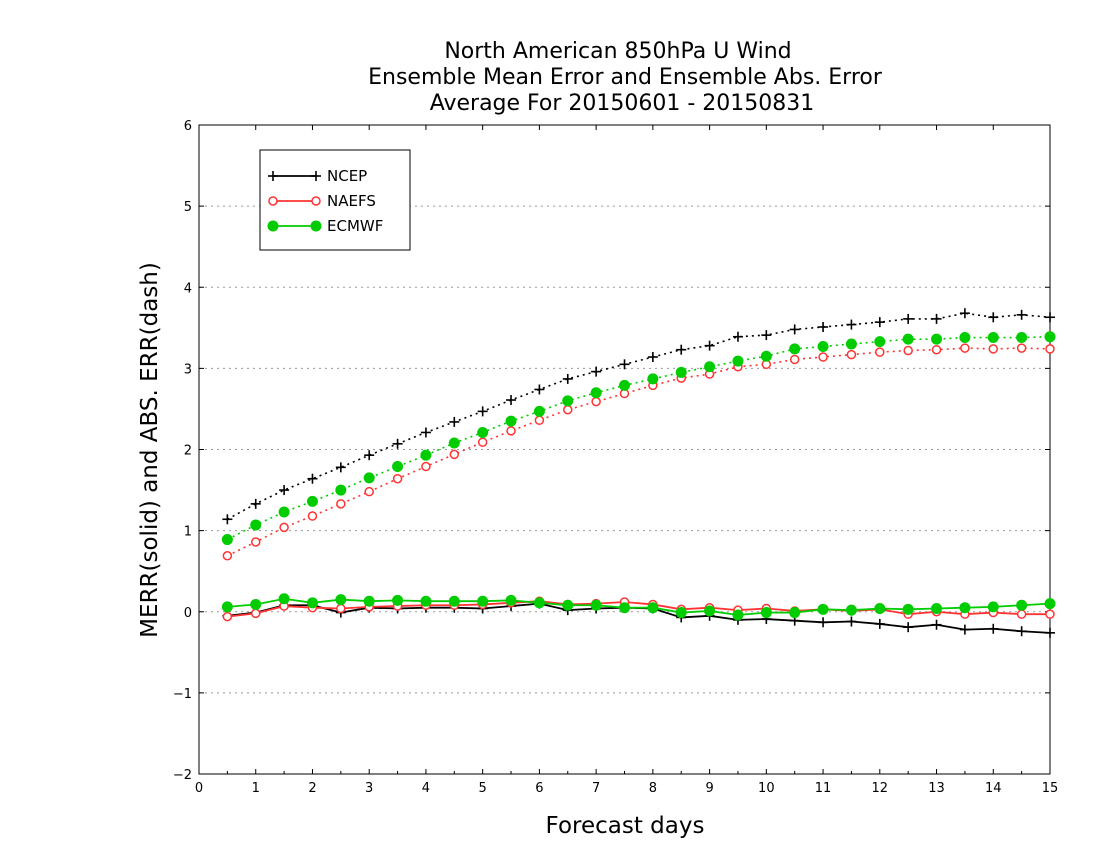 The image size is (1100, 850). I want to click on y-tick-label: 5, so click(188, 207).